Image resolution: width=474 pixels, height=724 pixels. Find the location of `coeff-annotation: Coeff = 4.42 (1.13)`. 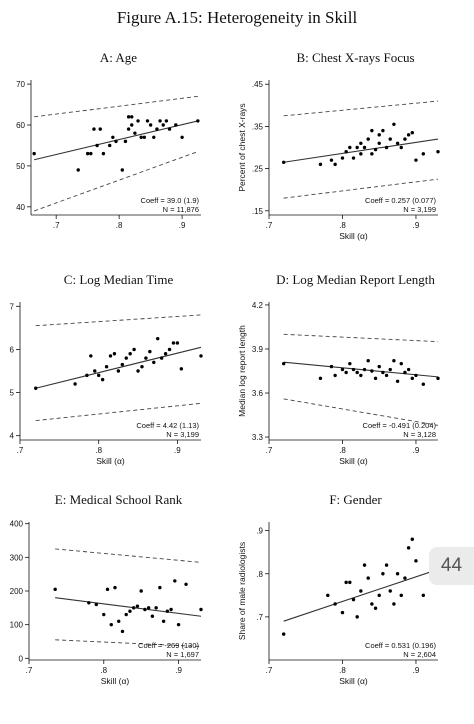

coeff-annotation: Coeff = 4.42 (1.13) is located at coordinates (167, 425).